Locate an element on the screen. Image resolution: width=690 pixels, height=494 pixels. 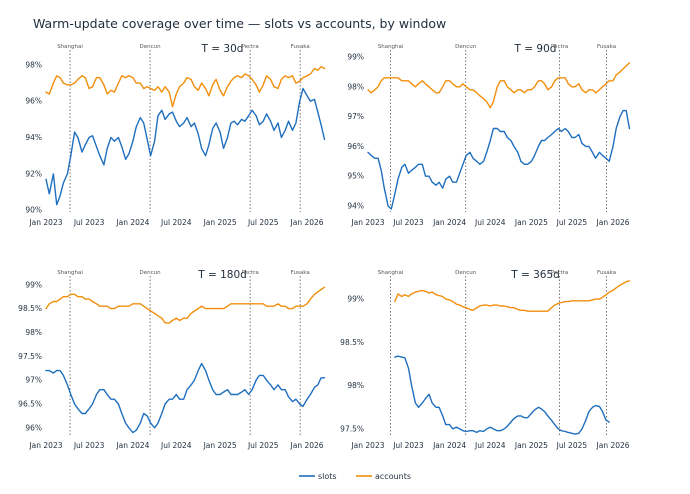
panel-title: T = 365d is located at coordinates (535, 275).